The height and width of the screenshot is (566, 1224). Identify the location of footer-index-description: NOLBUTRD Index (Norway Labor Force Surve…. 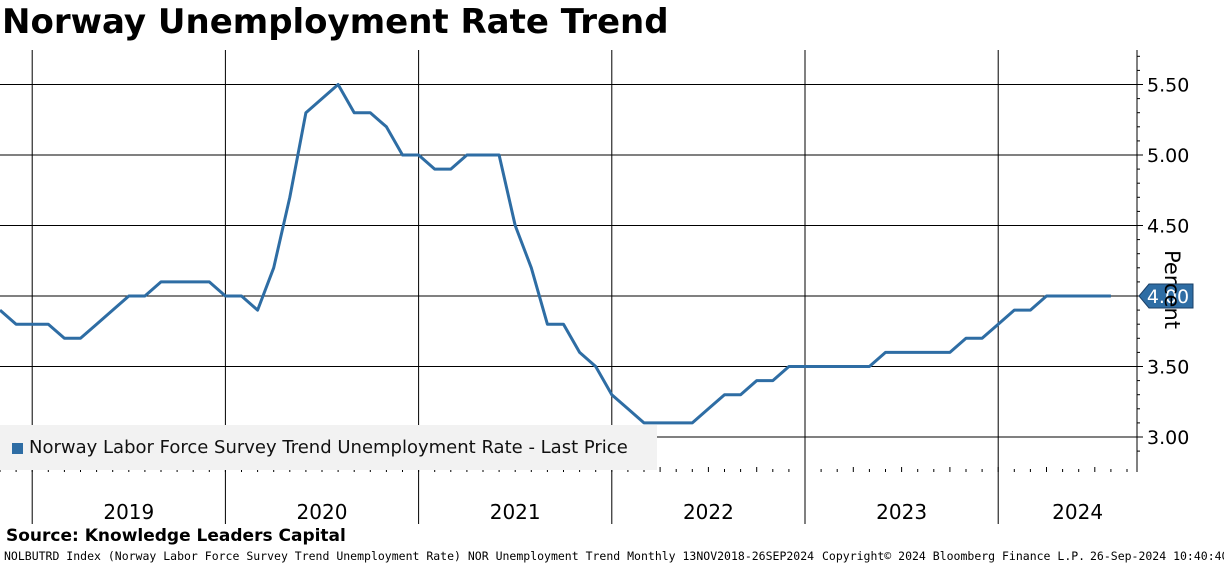
(409, 556).